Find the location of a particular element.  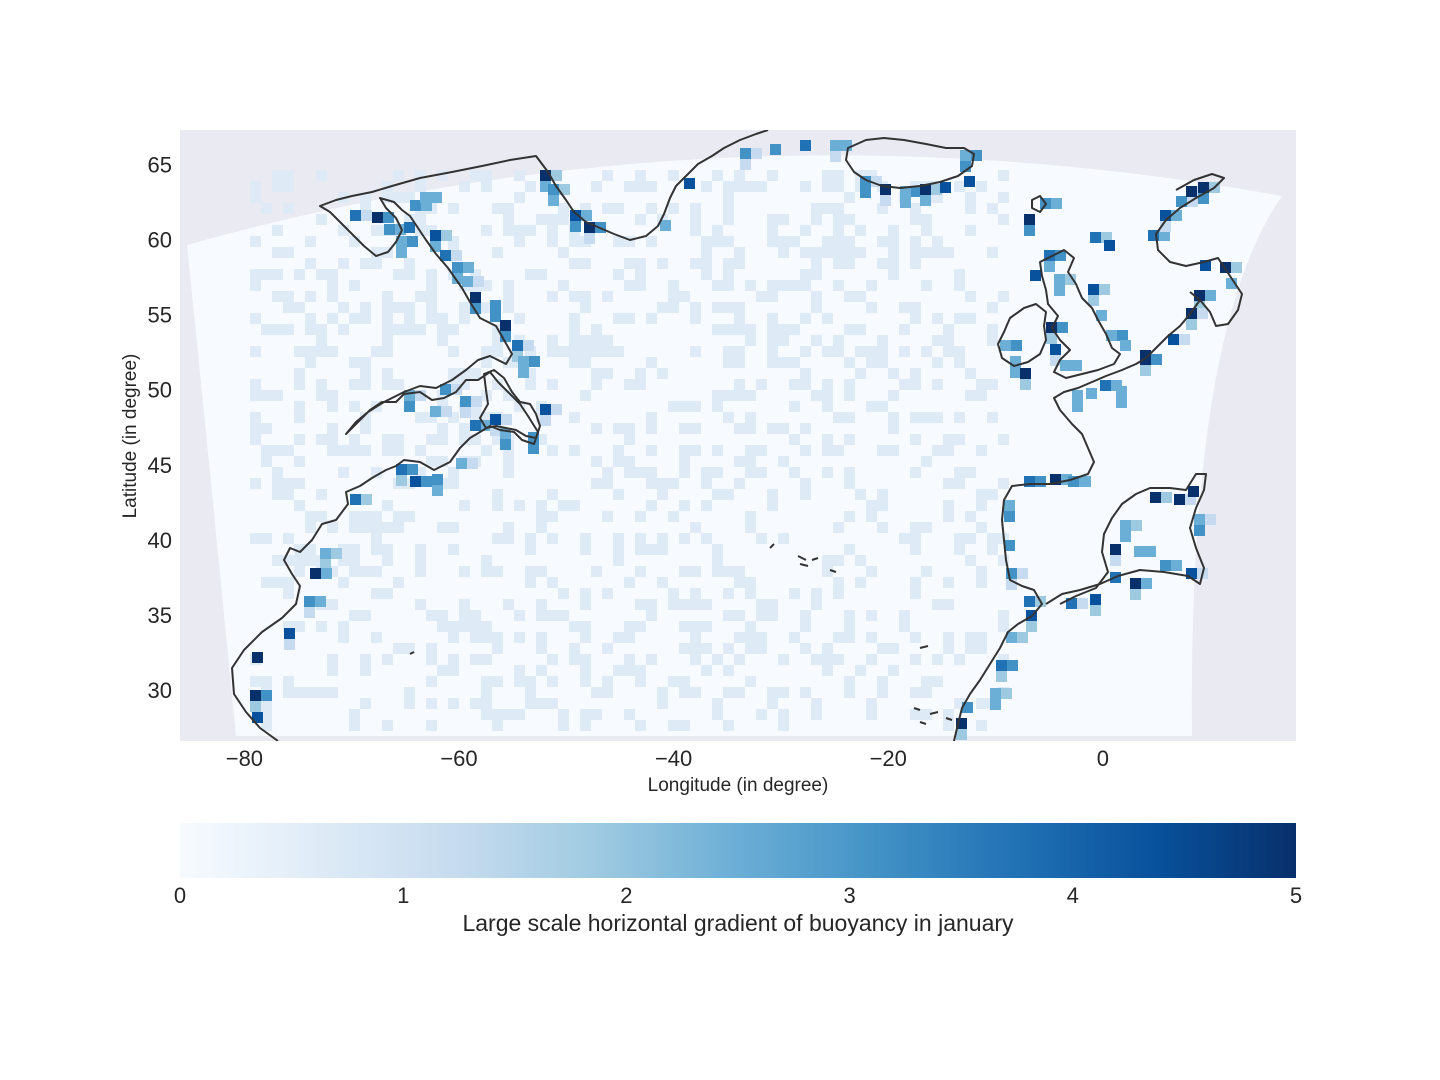

colorbar-tick-label: 1 is located at coordinates (403, 895).